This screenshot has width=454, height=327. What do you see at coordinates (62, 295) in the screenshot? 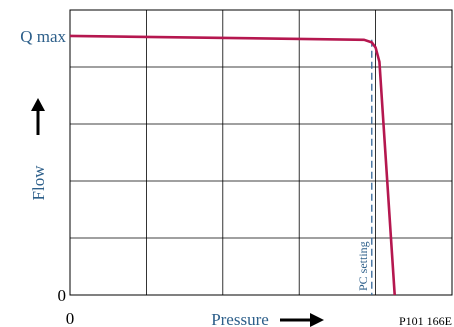
I see `y-tick-label: 0` at bounding box center [62, 295].